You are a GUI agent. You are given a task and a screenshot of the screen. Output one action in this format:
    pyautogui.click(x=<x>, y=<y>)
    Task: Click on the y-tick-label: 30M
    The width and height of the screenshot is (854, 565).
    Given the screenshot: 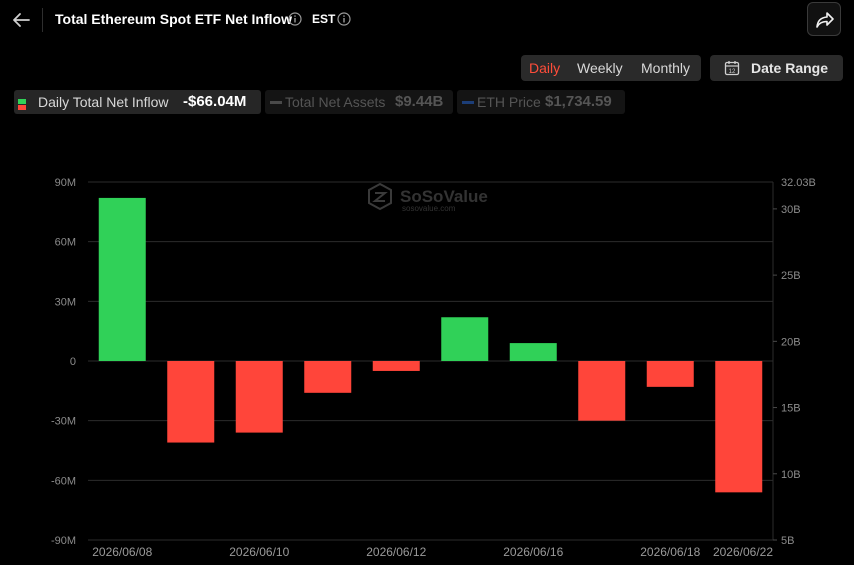 What is the action you would take?
    pyautogui.click(x=65, y=302)
    